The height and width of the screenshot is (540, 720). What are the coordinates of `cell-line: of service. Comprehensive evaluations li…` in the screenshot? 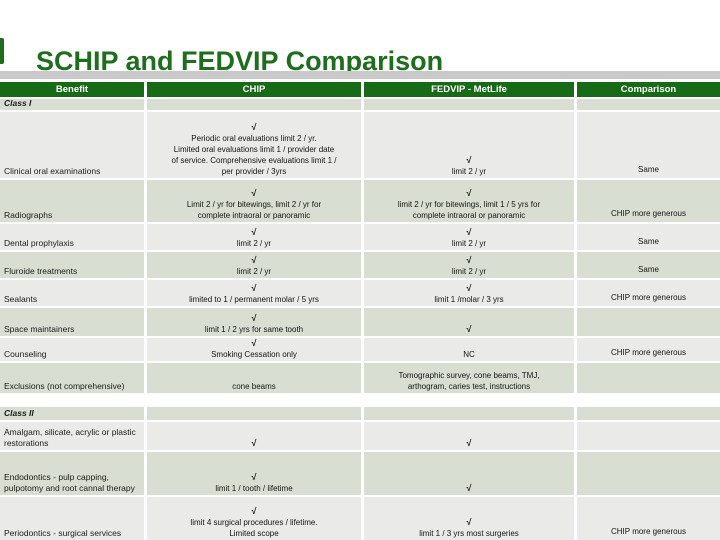 It's located at (254, 160).